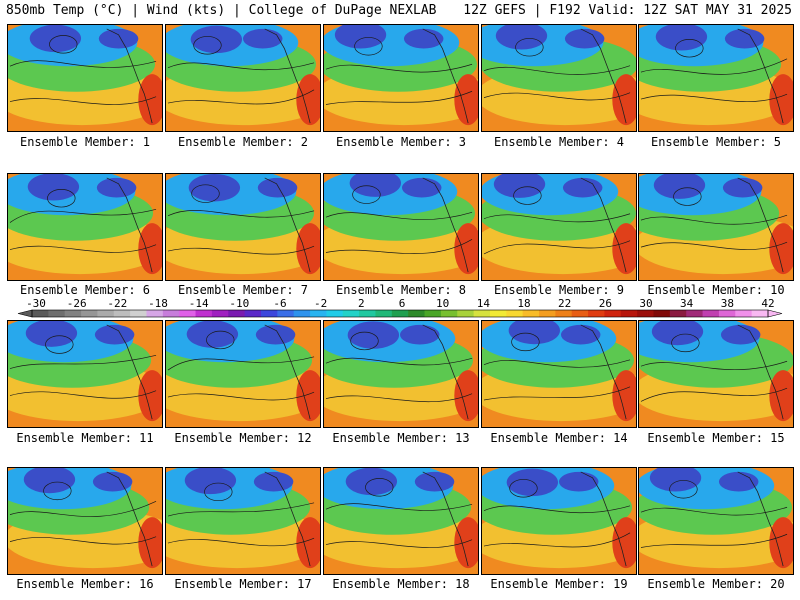  Describe the element at coordinates (716, 584) in the screenshot. I see `ensemble-member-caption: Ensemble Member: 20` at that location.